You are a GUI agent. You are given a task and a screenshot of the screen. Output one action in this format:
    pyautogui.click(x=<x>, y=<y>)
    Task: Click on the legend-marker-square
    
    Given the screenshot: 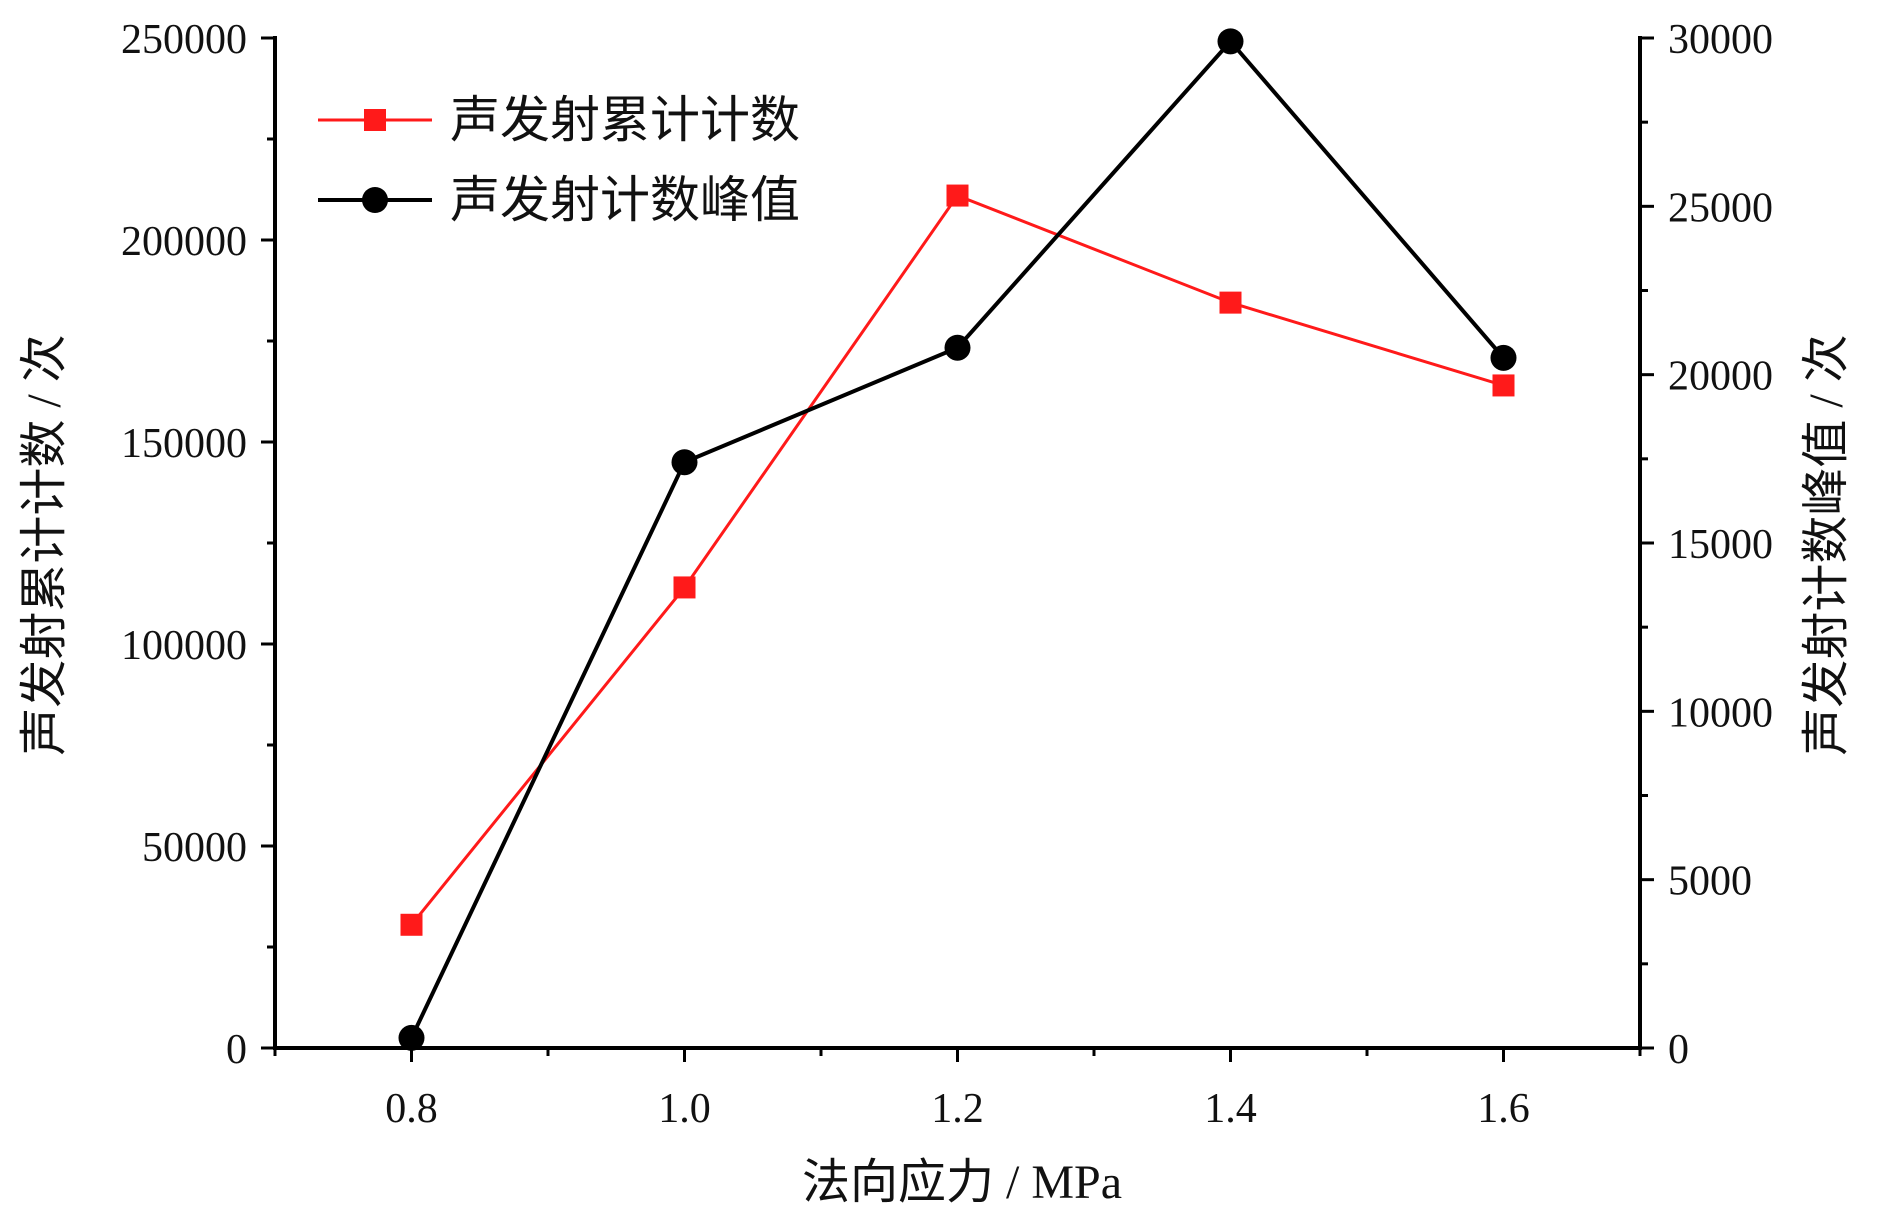 What is the action you would take?
    pyautogui.click(x=375, y=120)
    